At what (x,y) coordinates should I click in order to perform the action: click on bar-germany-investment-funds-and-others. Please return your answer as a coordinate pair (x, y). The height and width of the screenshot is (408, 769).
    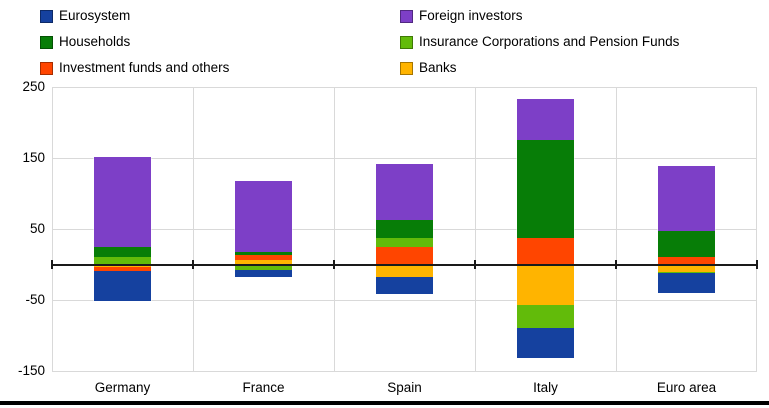
    Looking at the image, I should click on (122, 269).